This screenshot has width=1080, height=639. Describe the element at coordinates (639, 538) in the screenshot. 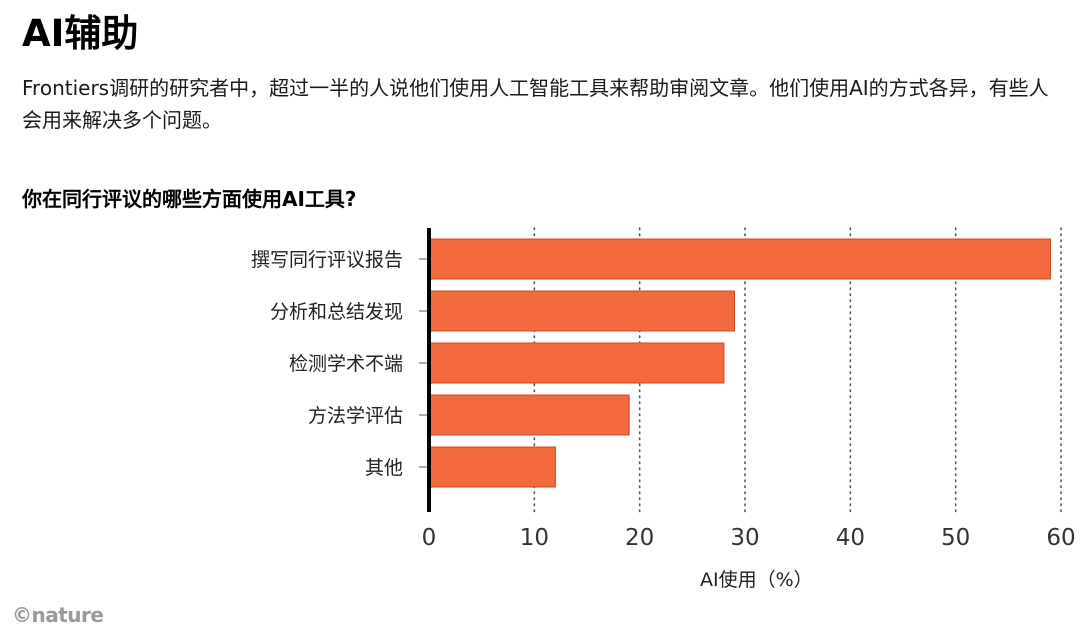

I see `x-tick-label: 20` at that location.